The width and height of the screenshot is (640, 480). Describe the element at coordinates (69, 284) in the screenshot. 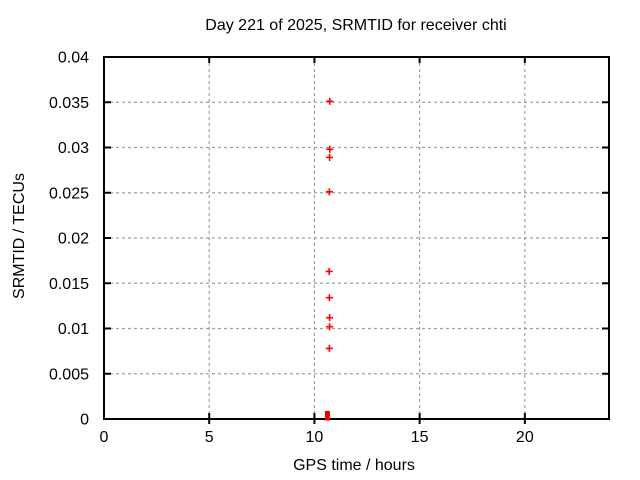

I see `y-tick-label: 0.015` at that location.